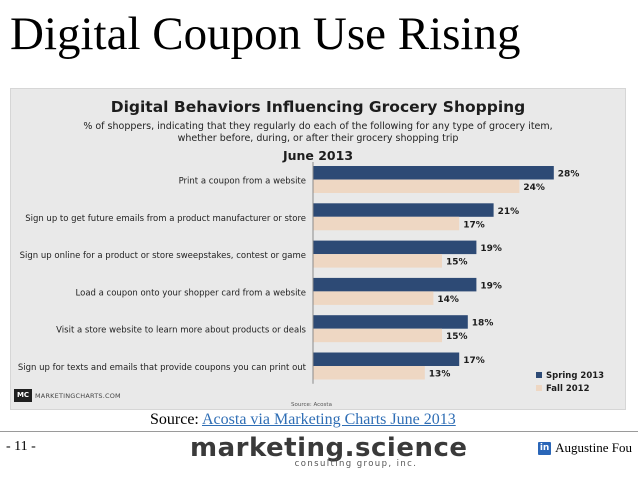 The image size is (638, 479). I want to click on data-label: 18%, so click(483, 324).